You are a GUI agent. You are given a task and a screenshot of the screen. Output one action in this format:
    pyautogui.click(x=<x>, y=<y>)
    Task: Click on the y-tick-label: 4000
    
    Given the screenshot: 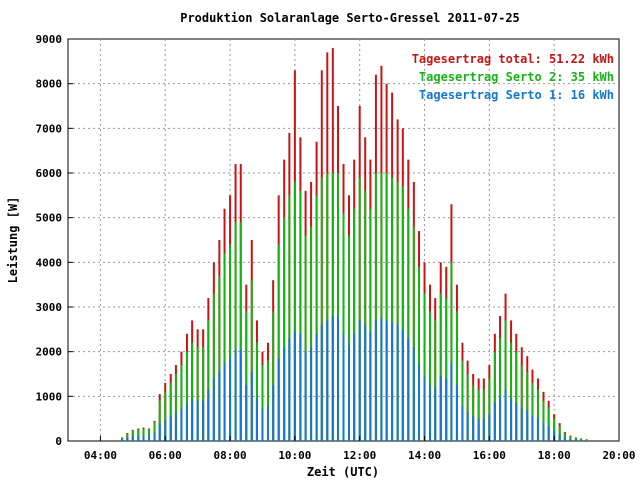 What is the action you would take?
    pyautogui.click(x=49, y=262)
    